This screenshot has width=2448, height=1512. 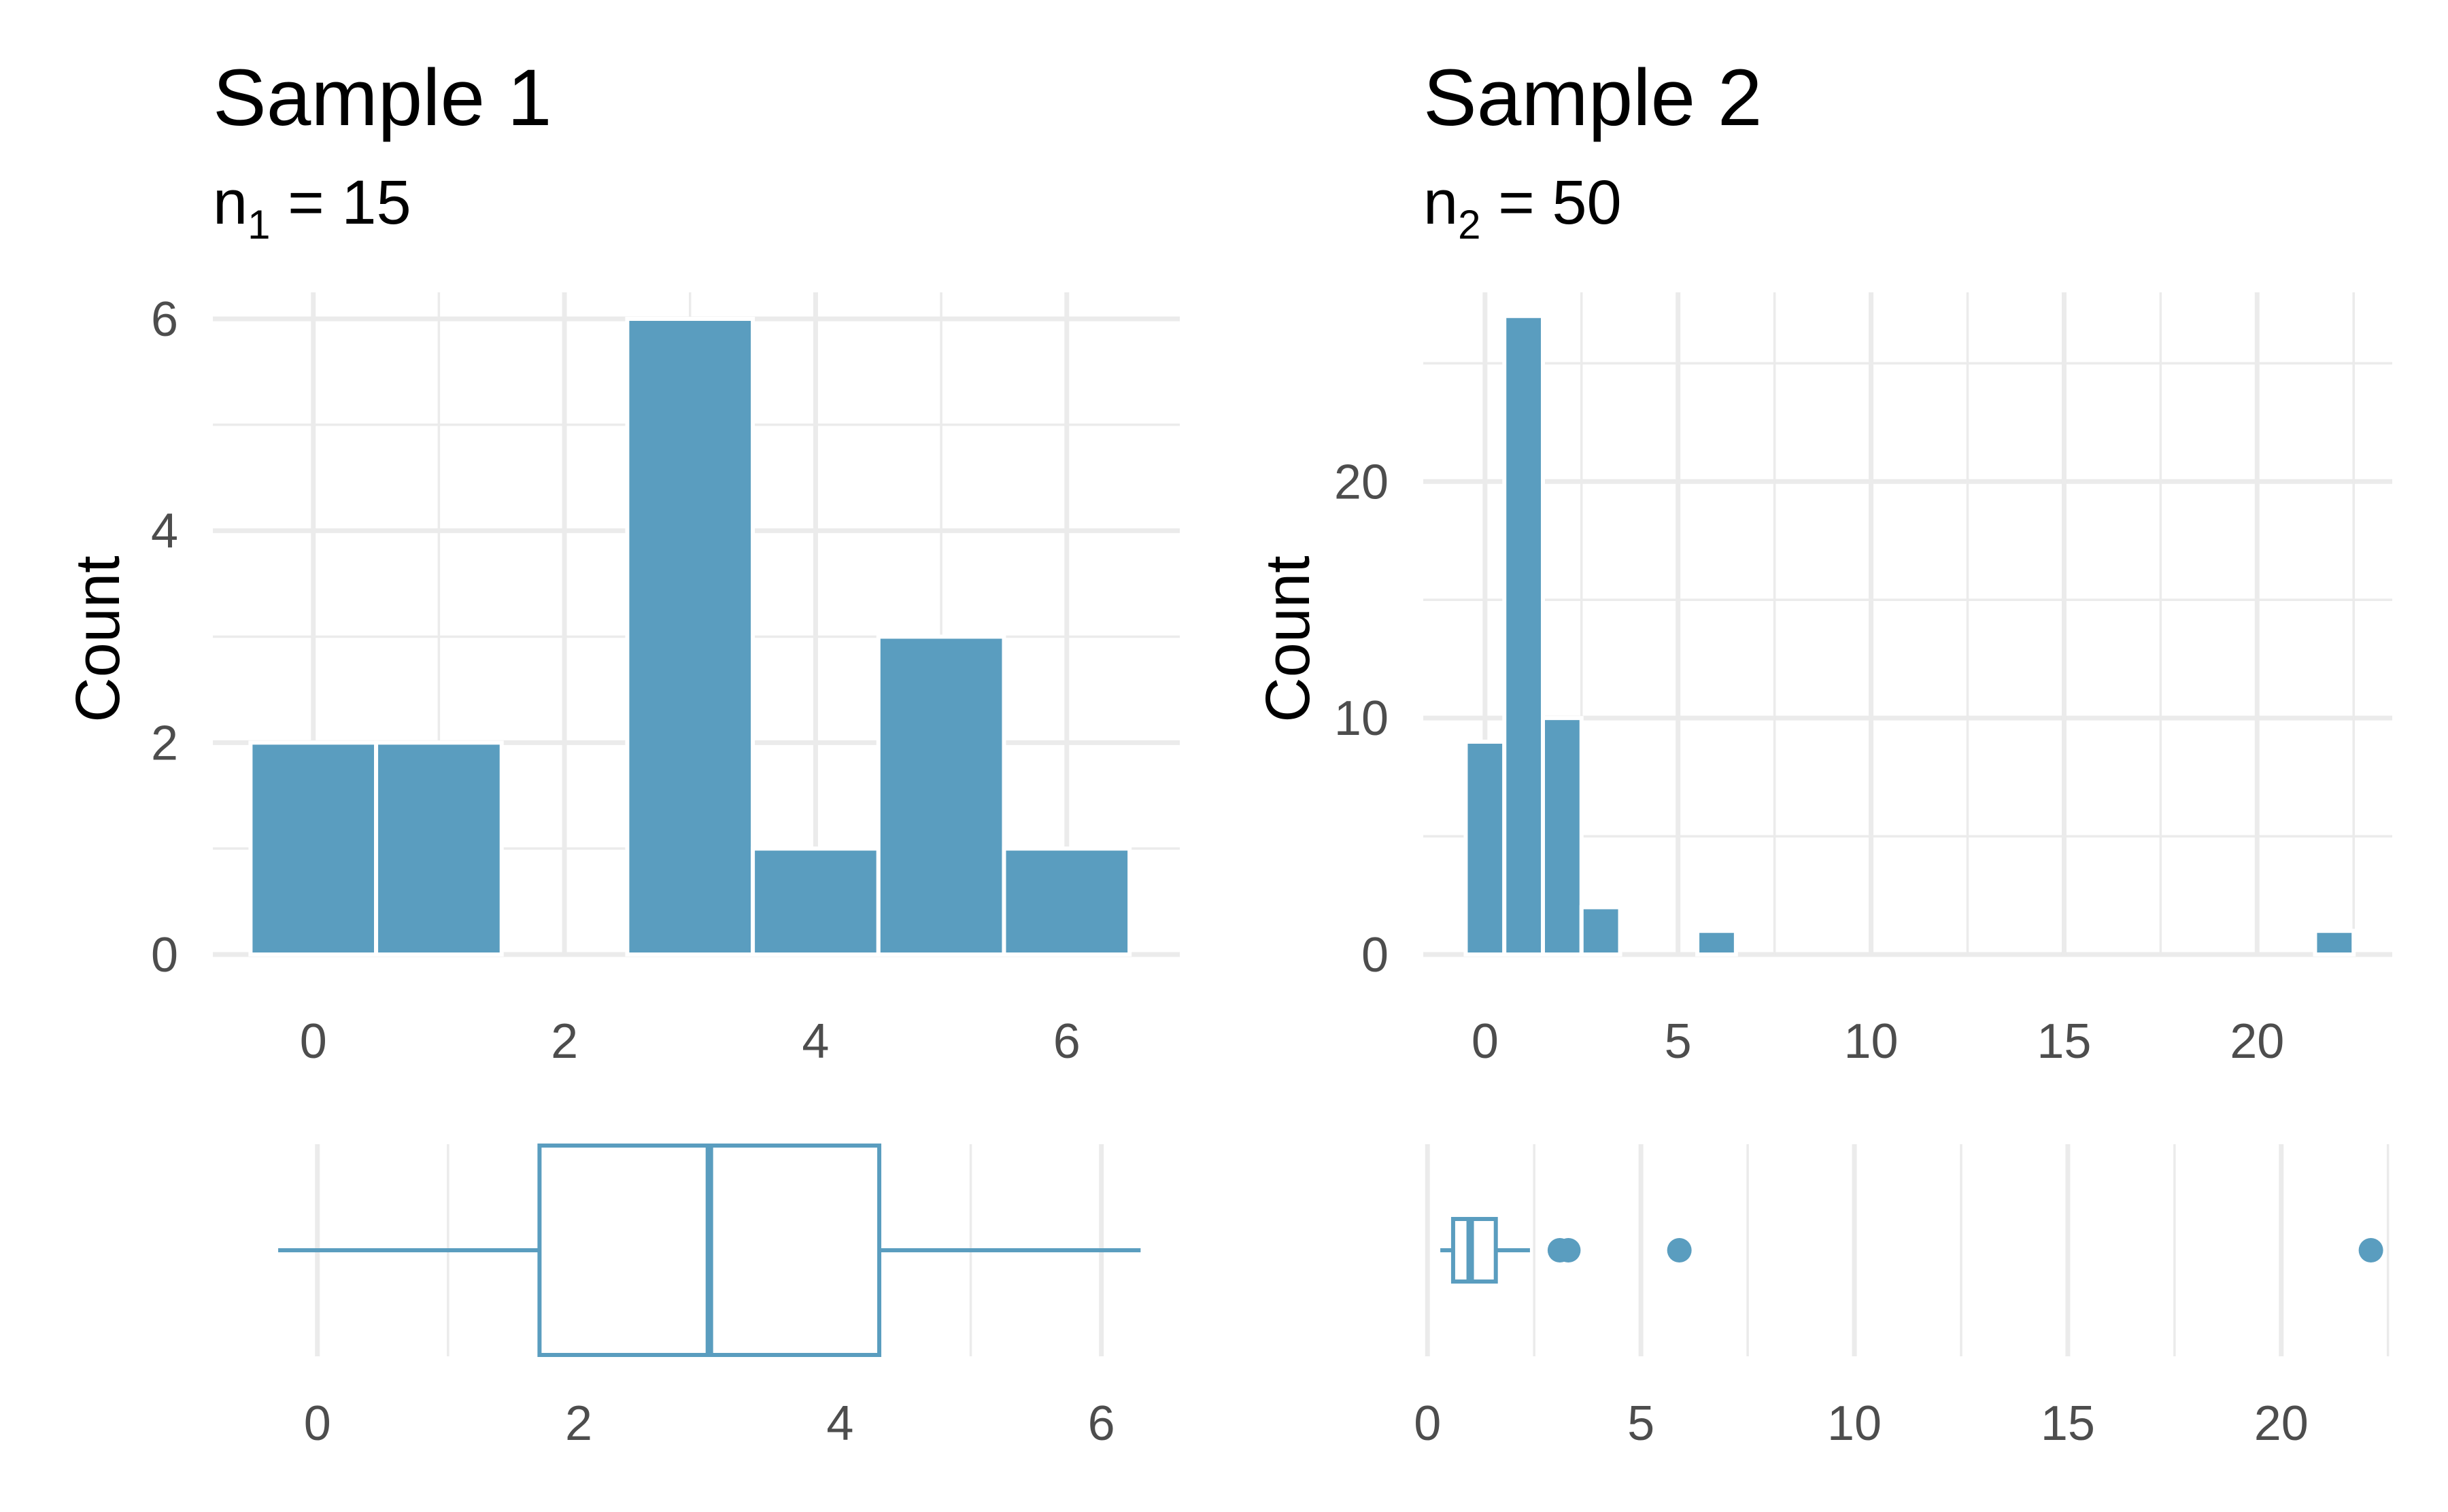 I want to click on sample-1-box-x-tick-label: 4, so click(x=840, y=1424).